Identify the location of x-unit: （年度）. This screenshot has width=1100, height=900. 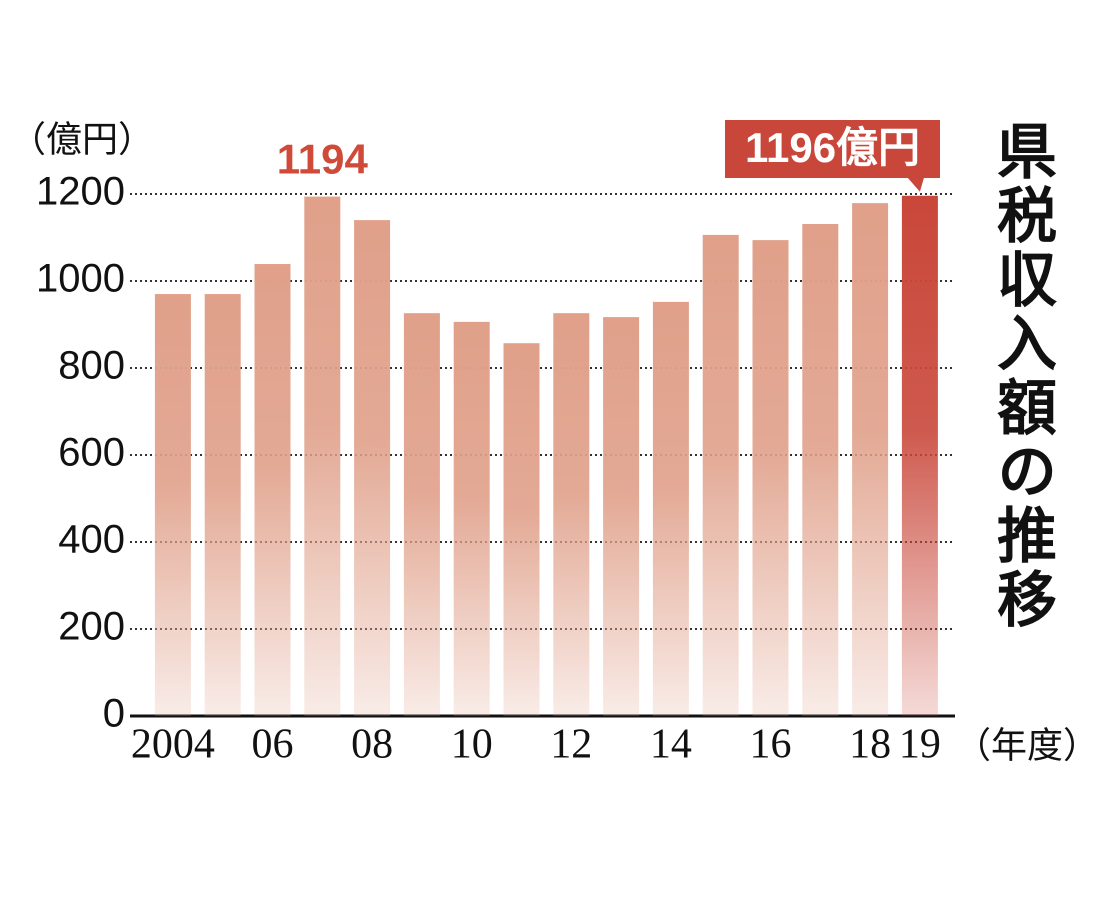
(1027, 745).